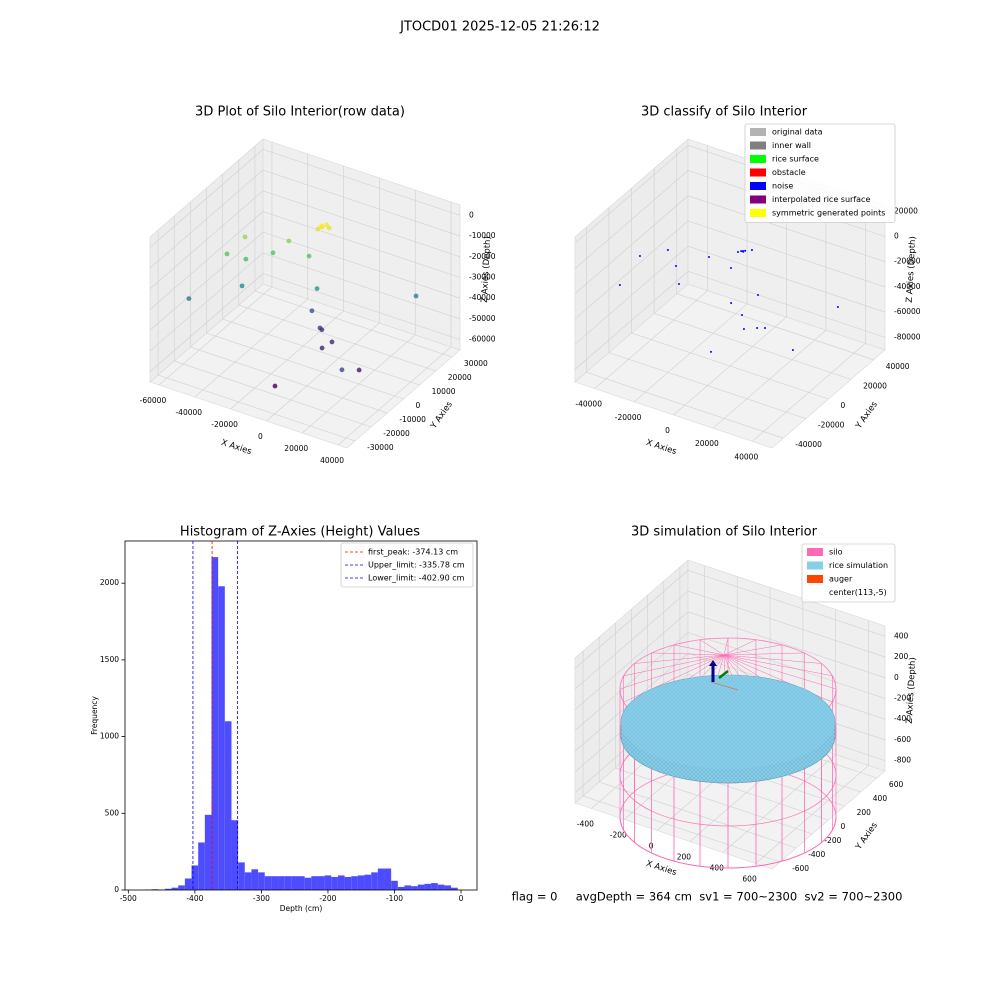 The image size is (1000, 1000). Describe the element at coordinates (723, 674) in the screenshot. I see `auger-arrow` at that location.